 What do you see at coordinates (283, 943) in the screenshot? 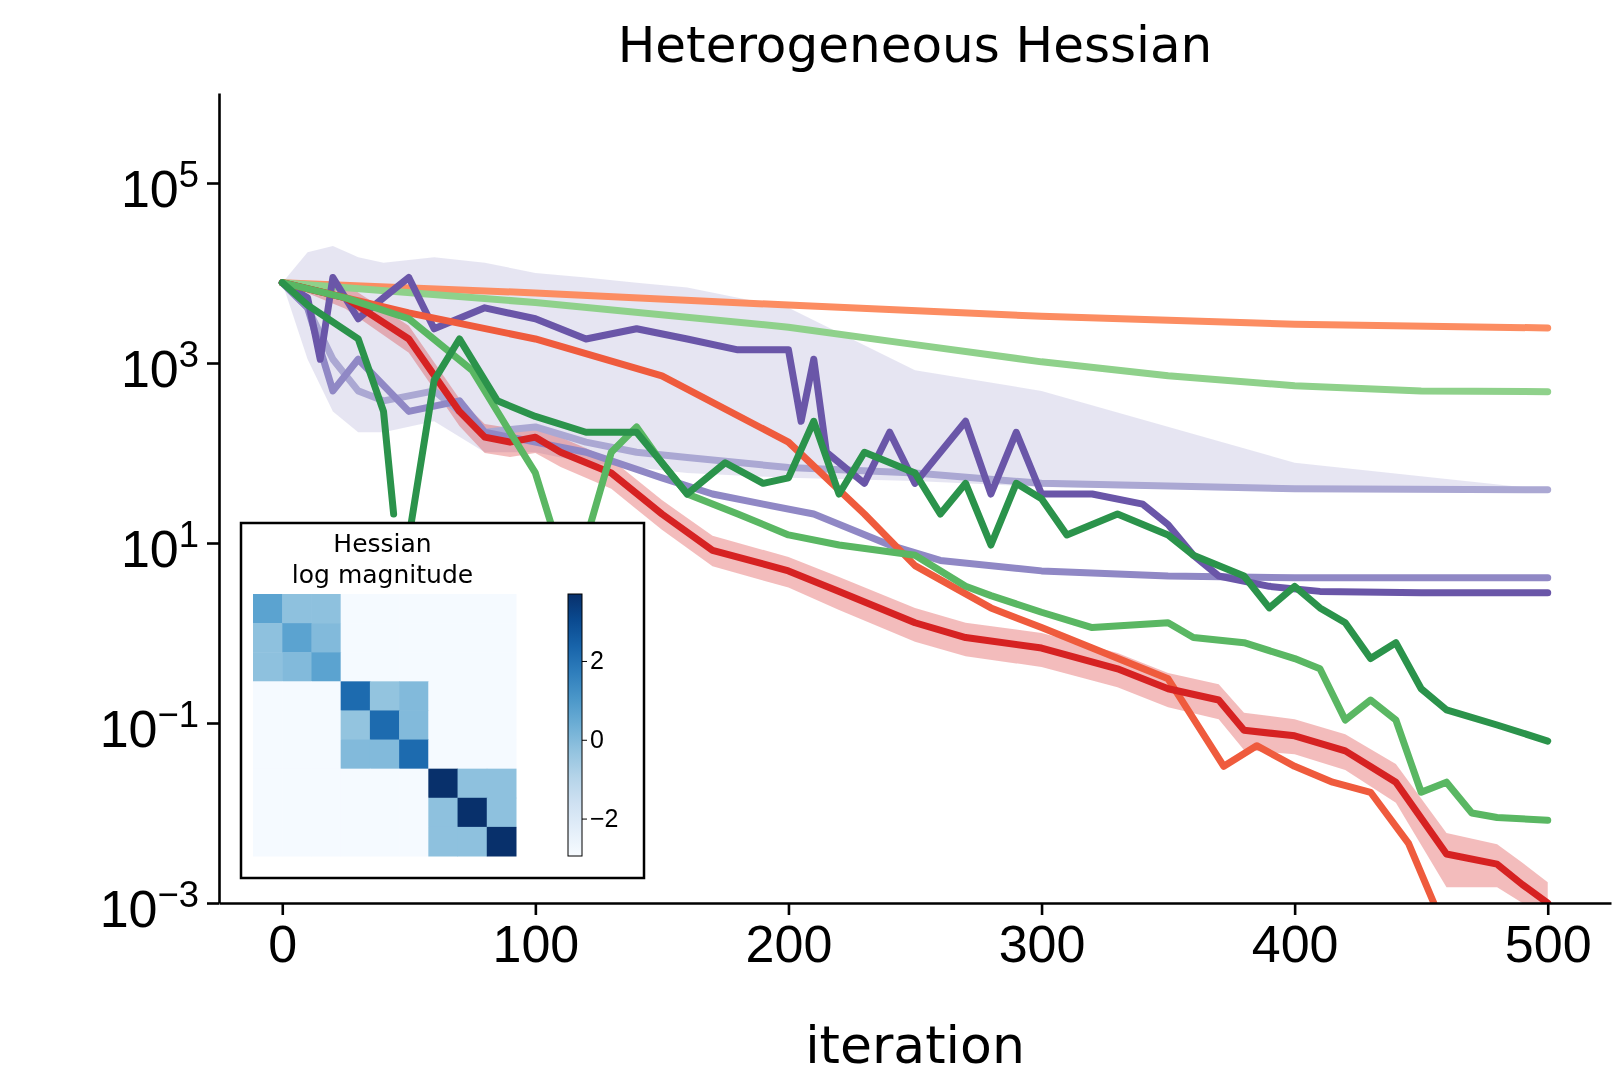
I see `x-tick-label: 0` at bounding box center [283, 943].